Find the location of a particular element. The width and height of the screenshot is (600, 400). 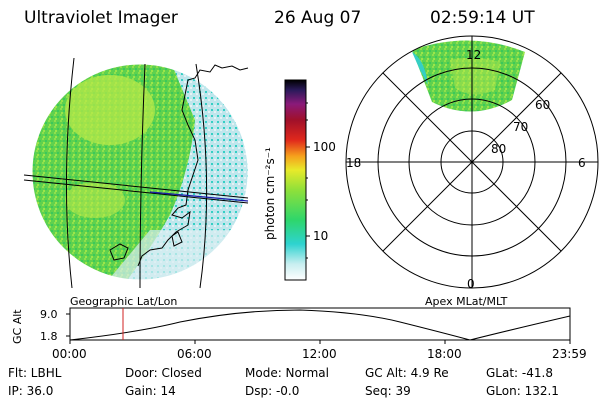

status-flt: Flt: LBHL is located at coordinates (35, 373).